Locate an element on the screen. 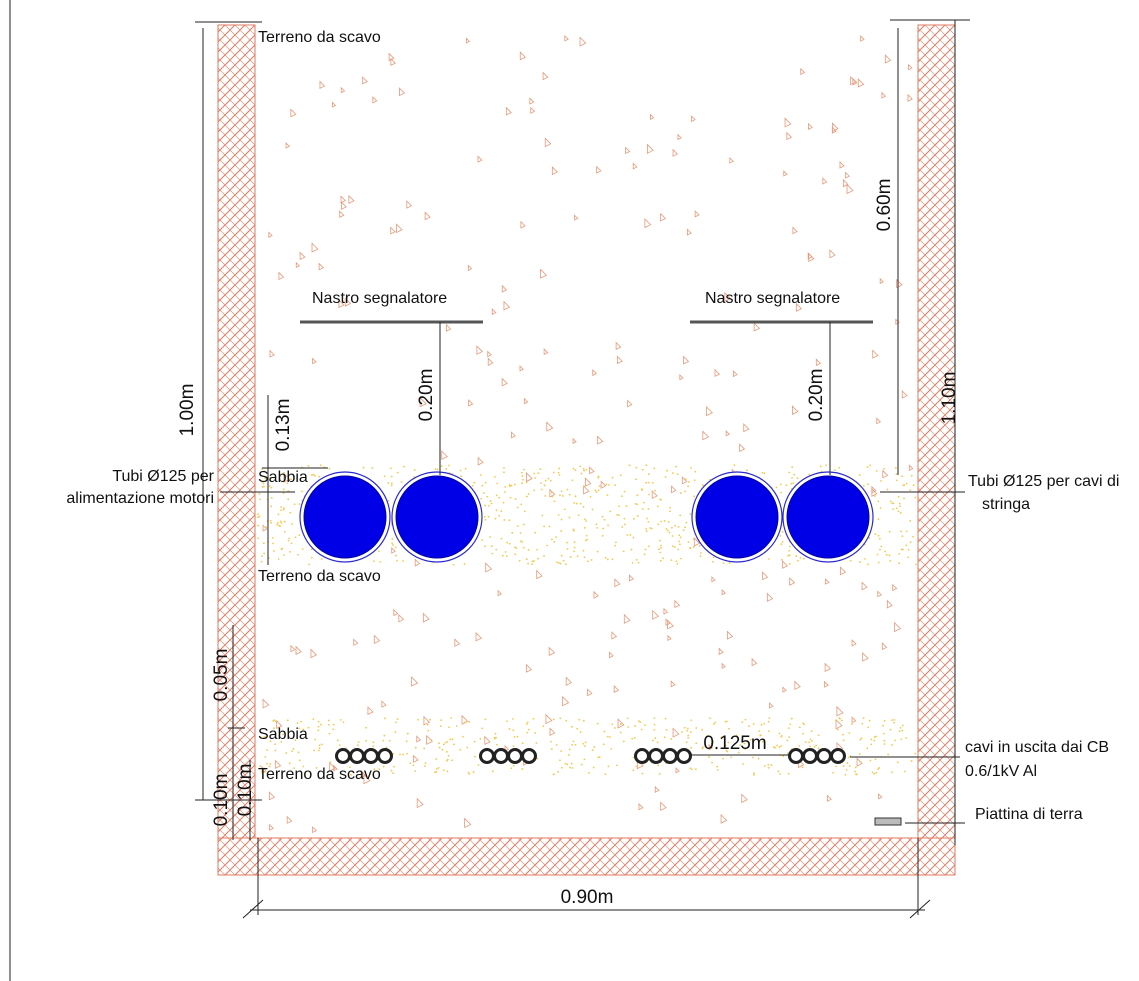 This screenshot has height=981, width=1139. cable is located at coordinates (357, 756).